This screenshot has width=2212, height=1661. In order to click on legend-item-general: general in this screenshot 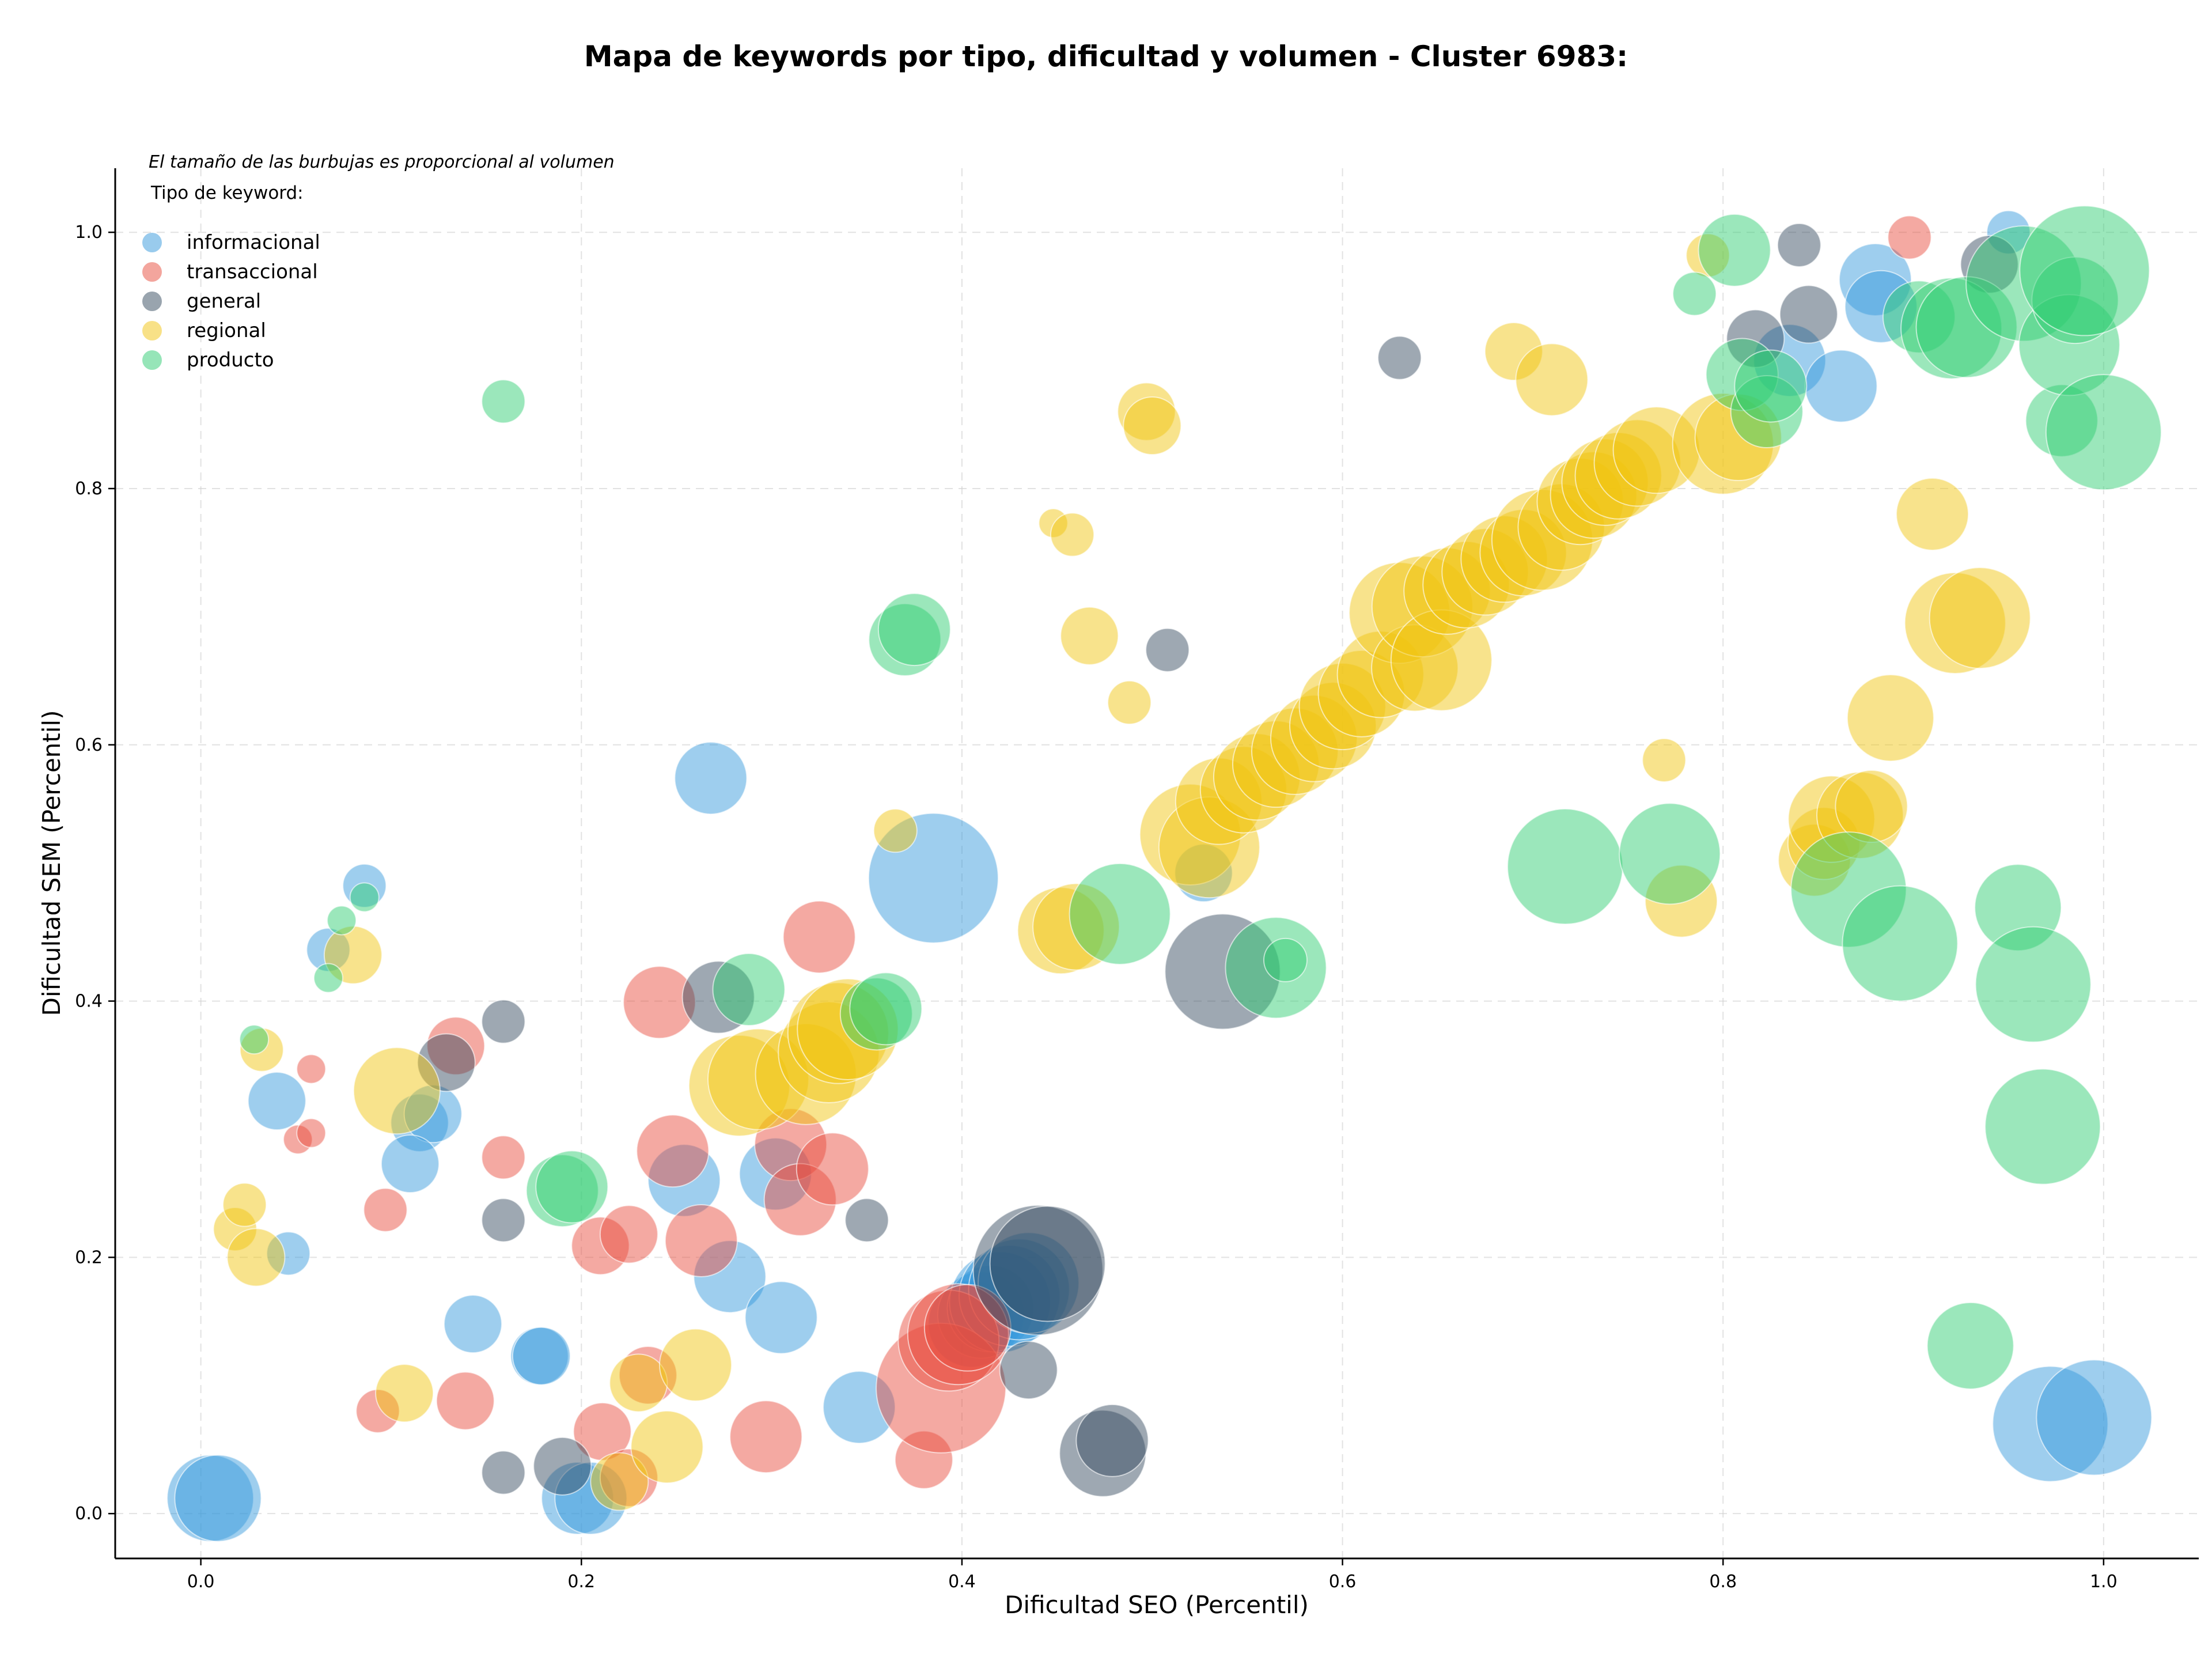, I will do `click(201, 301)`.